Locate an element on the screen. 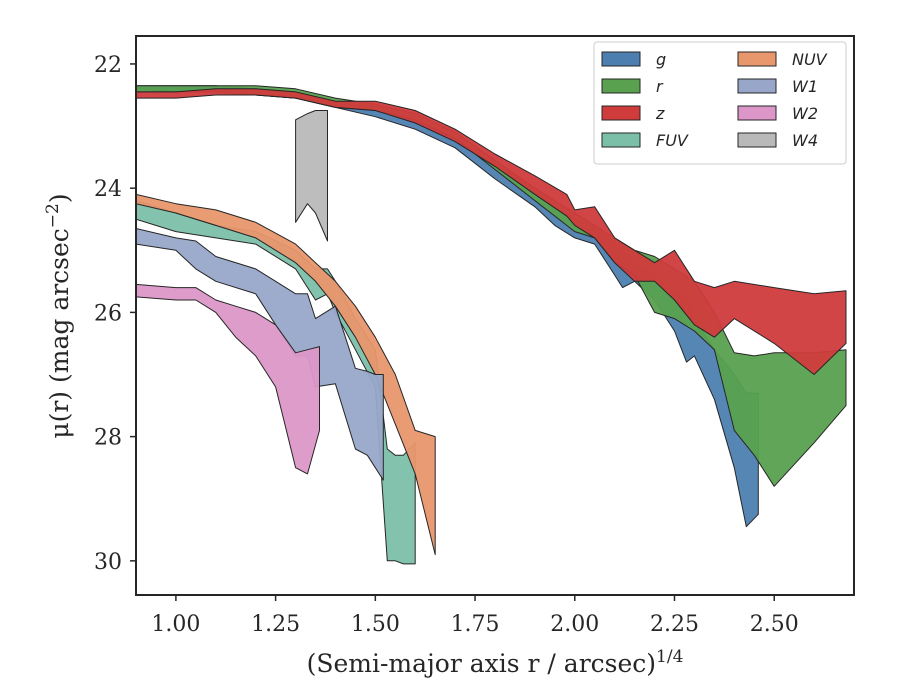 The image size is (900, 700). band-w1 is located at coordinates (260, 354).